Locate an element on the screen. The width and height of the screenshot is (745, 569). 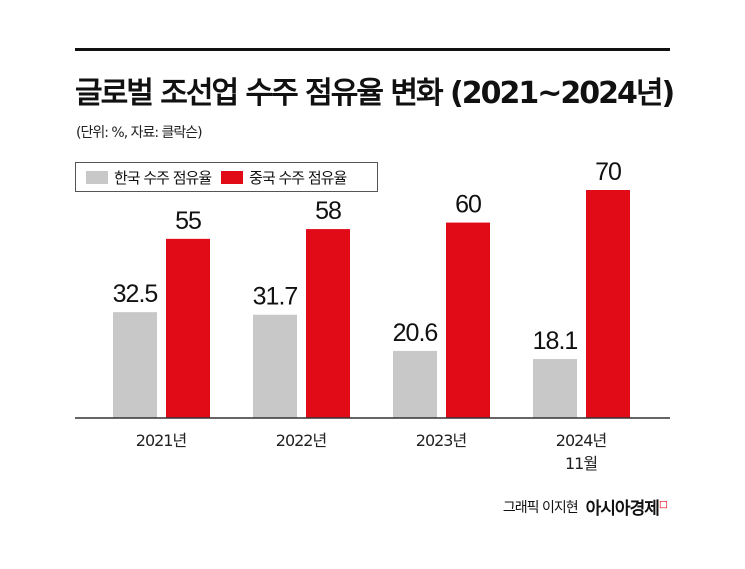
legend-swatch-china is located at coordinates (232, 177).